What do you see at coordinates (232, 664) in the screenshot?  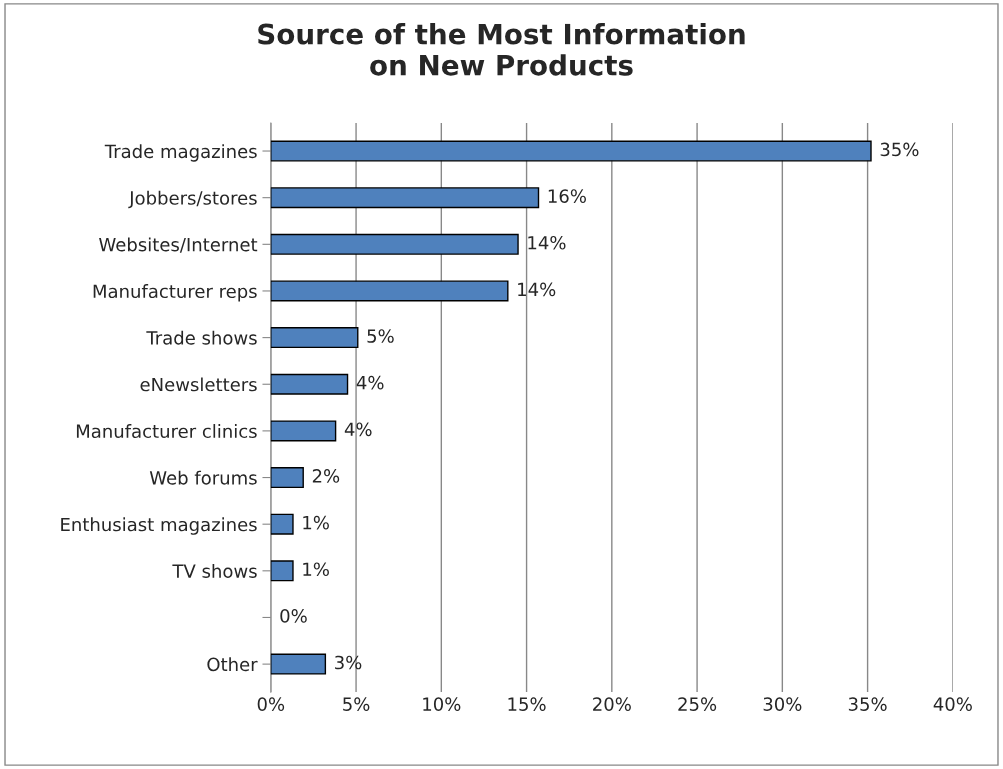 I see `y-tick-label: Other` at bounding box center [232, 664].